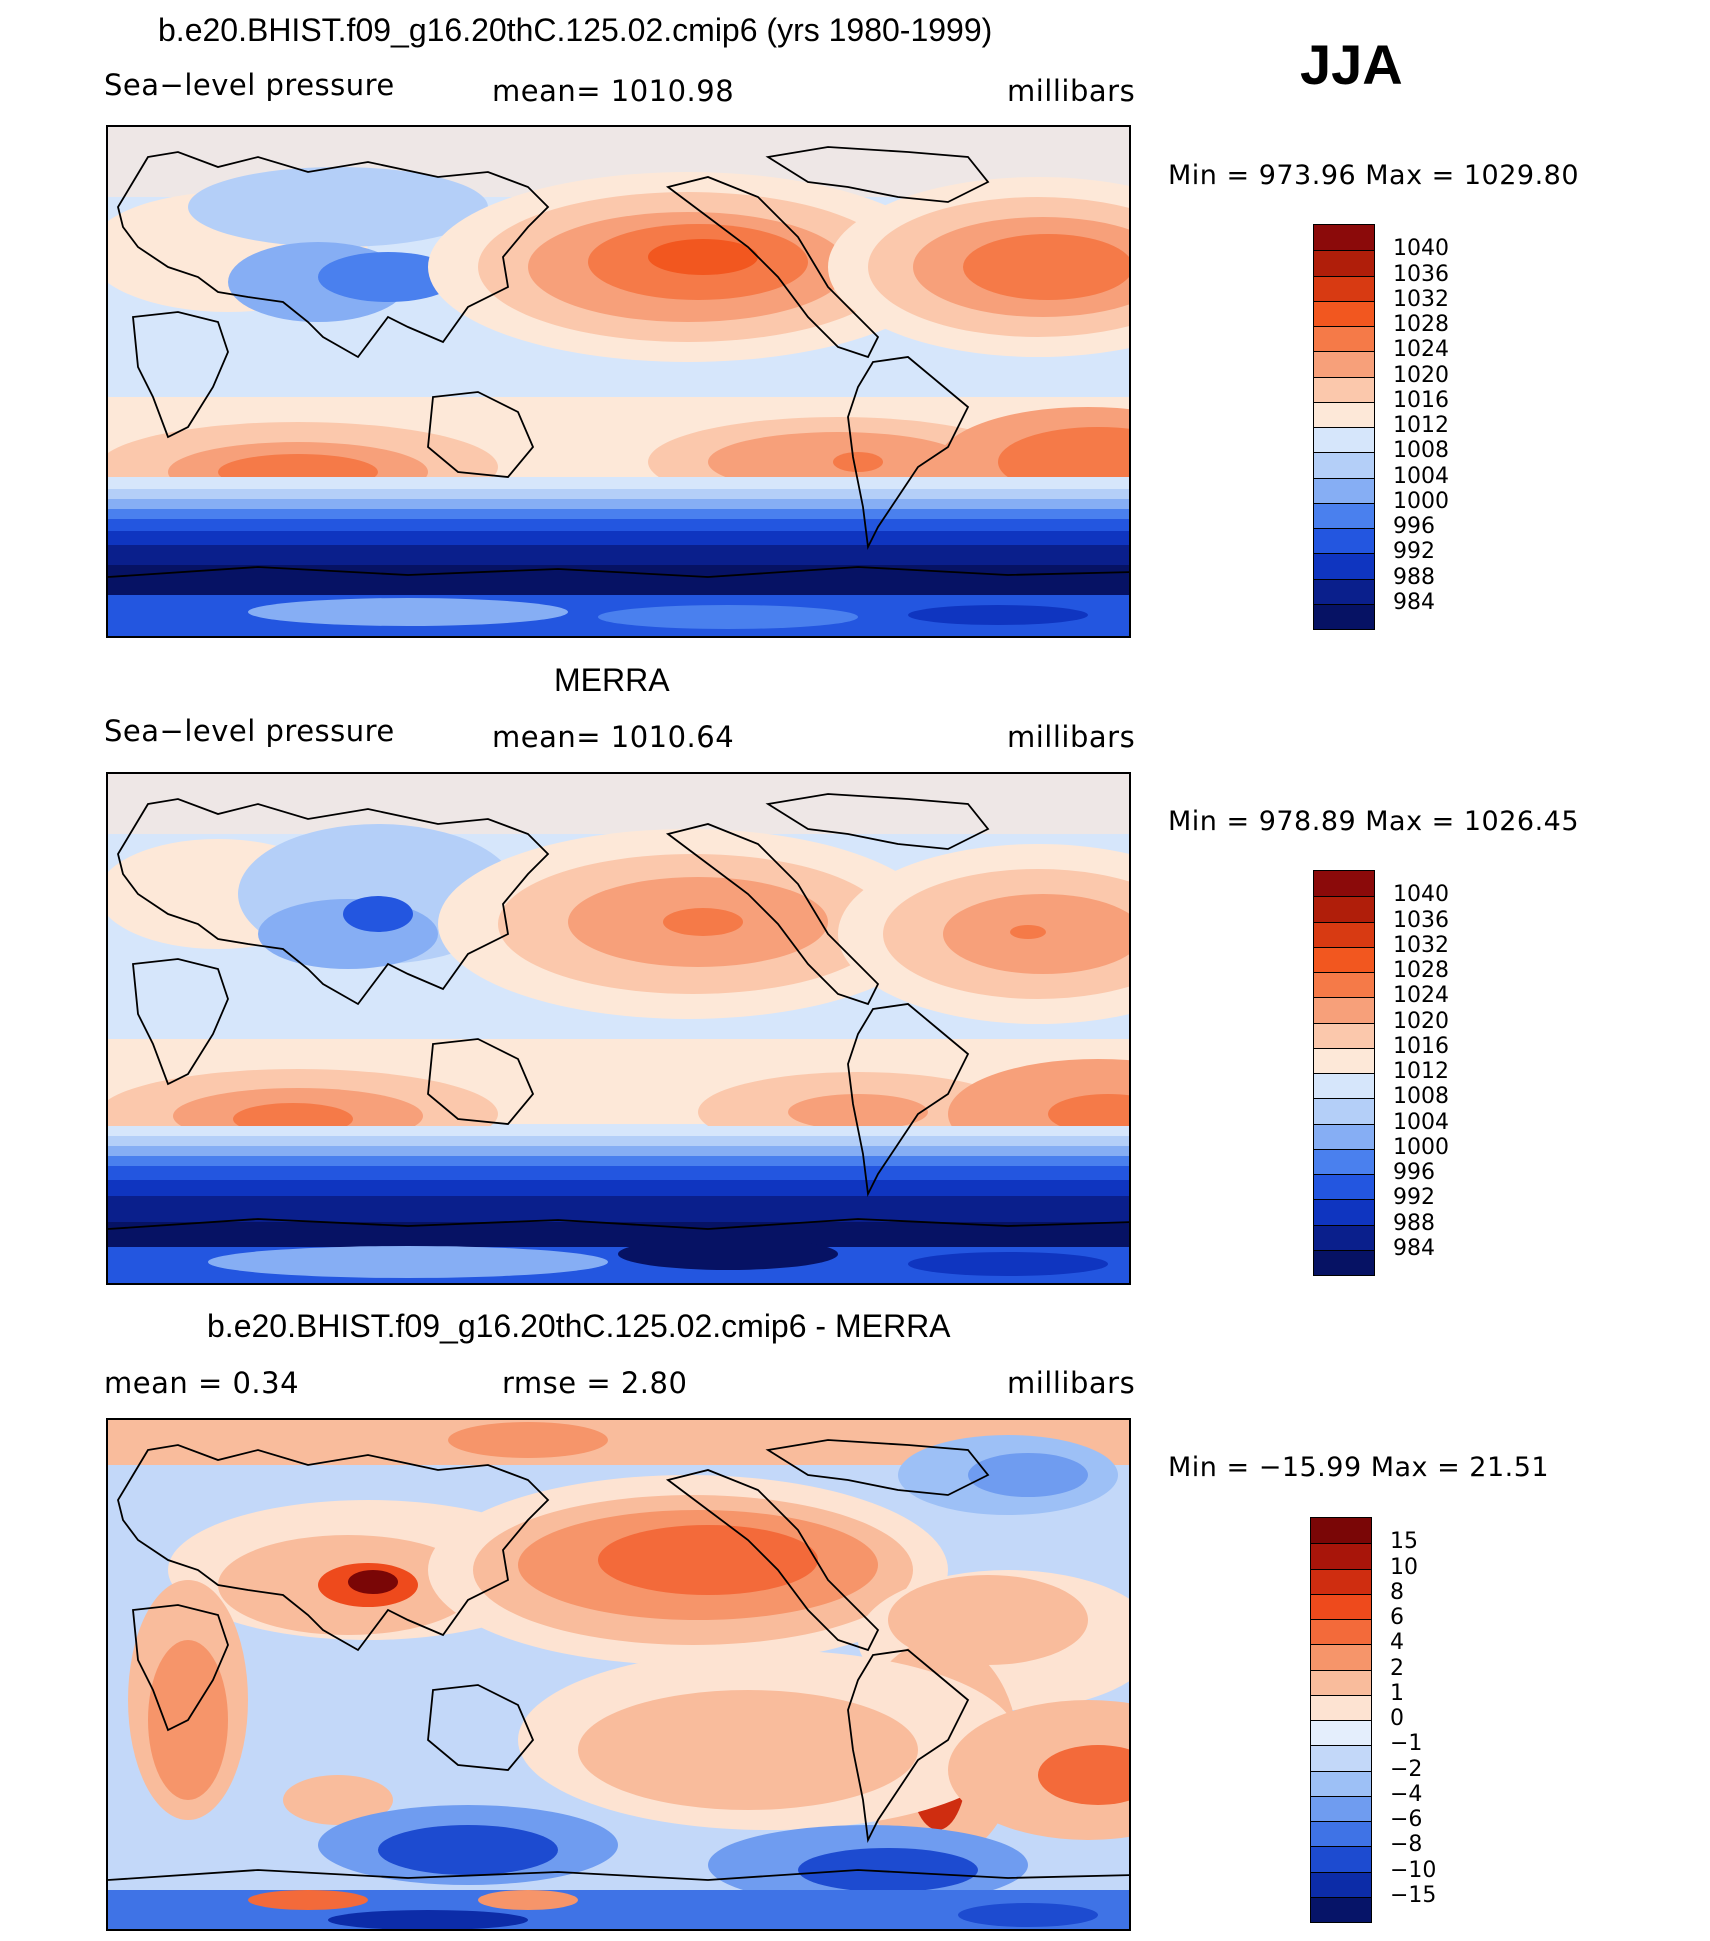  Describe the element at coordinates (249, 731) in the screenshot. I see `panel2-variable-label: Sea−level pressure` at that location.